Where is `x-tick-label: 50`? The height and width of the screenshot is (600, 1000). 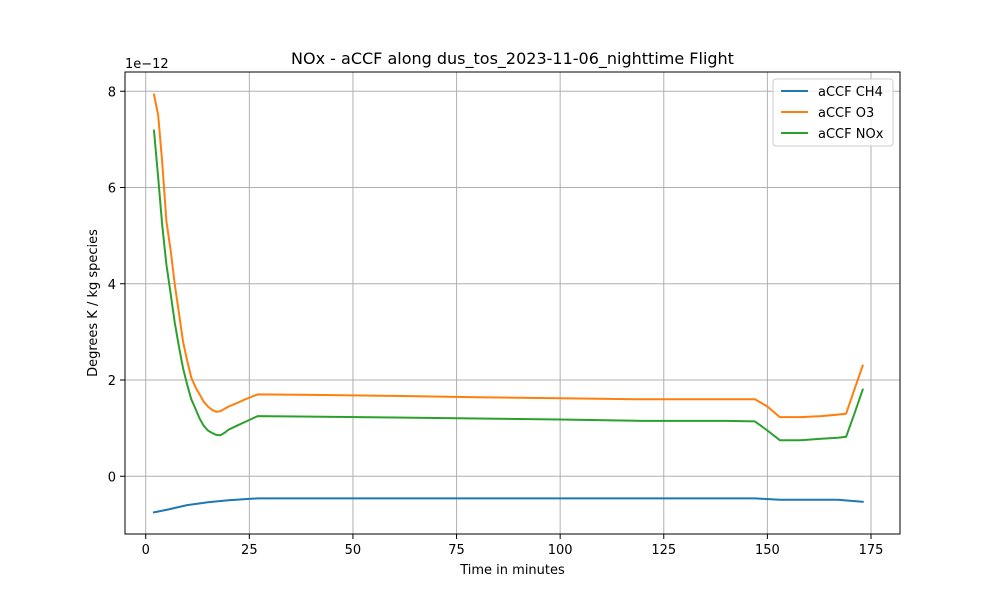 x-tick-label: 50 is located at coordinates (353, 550).